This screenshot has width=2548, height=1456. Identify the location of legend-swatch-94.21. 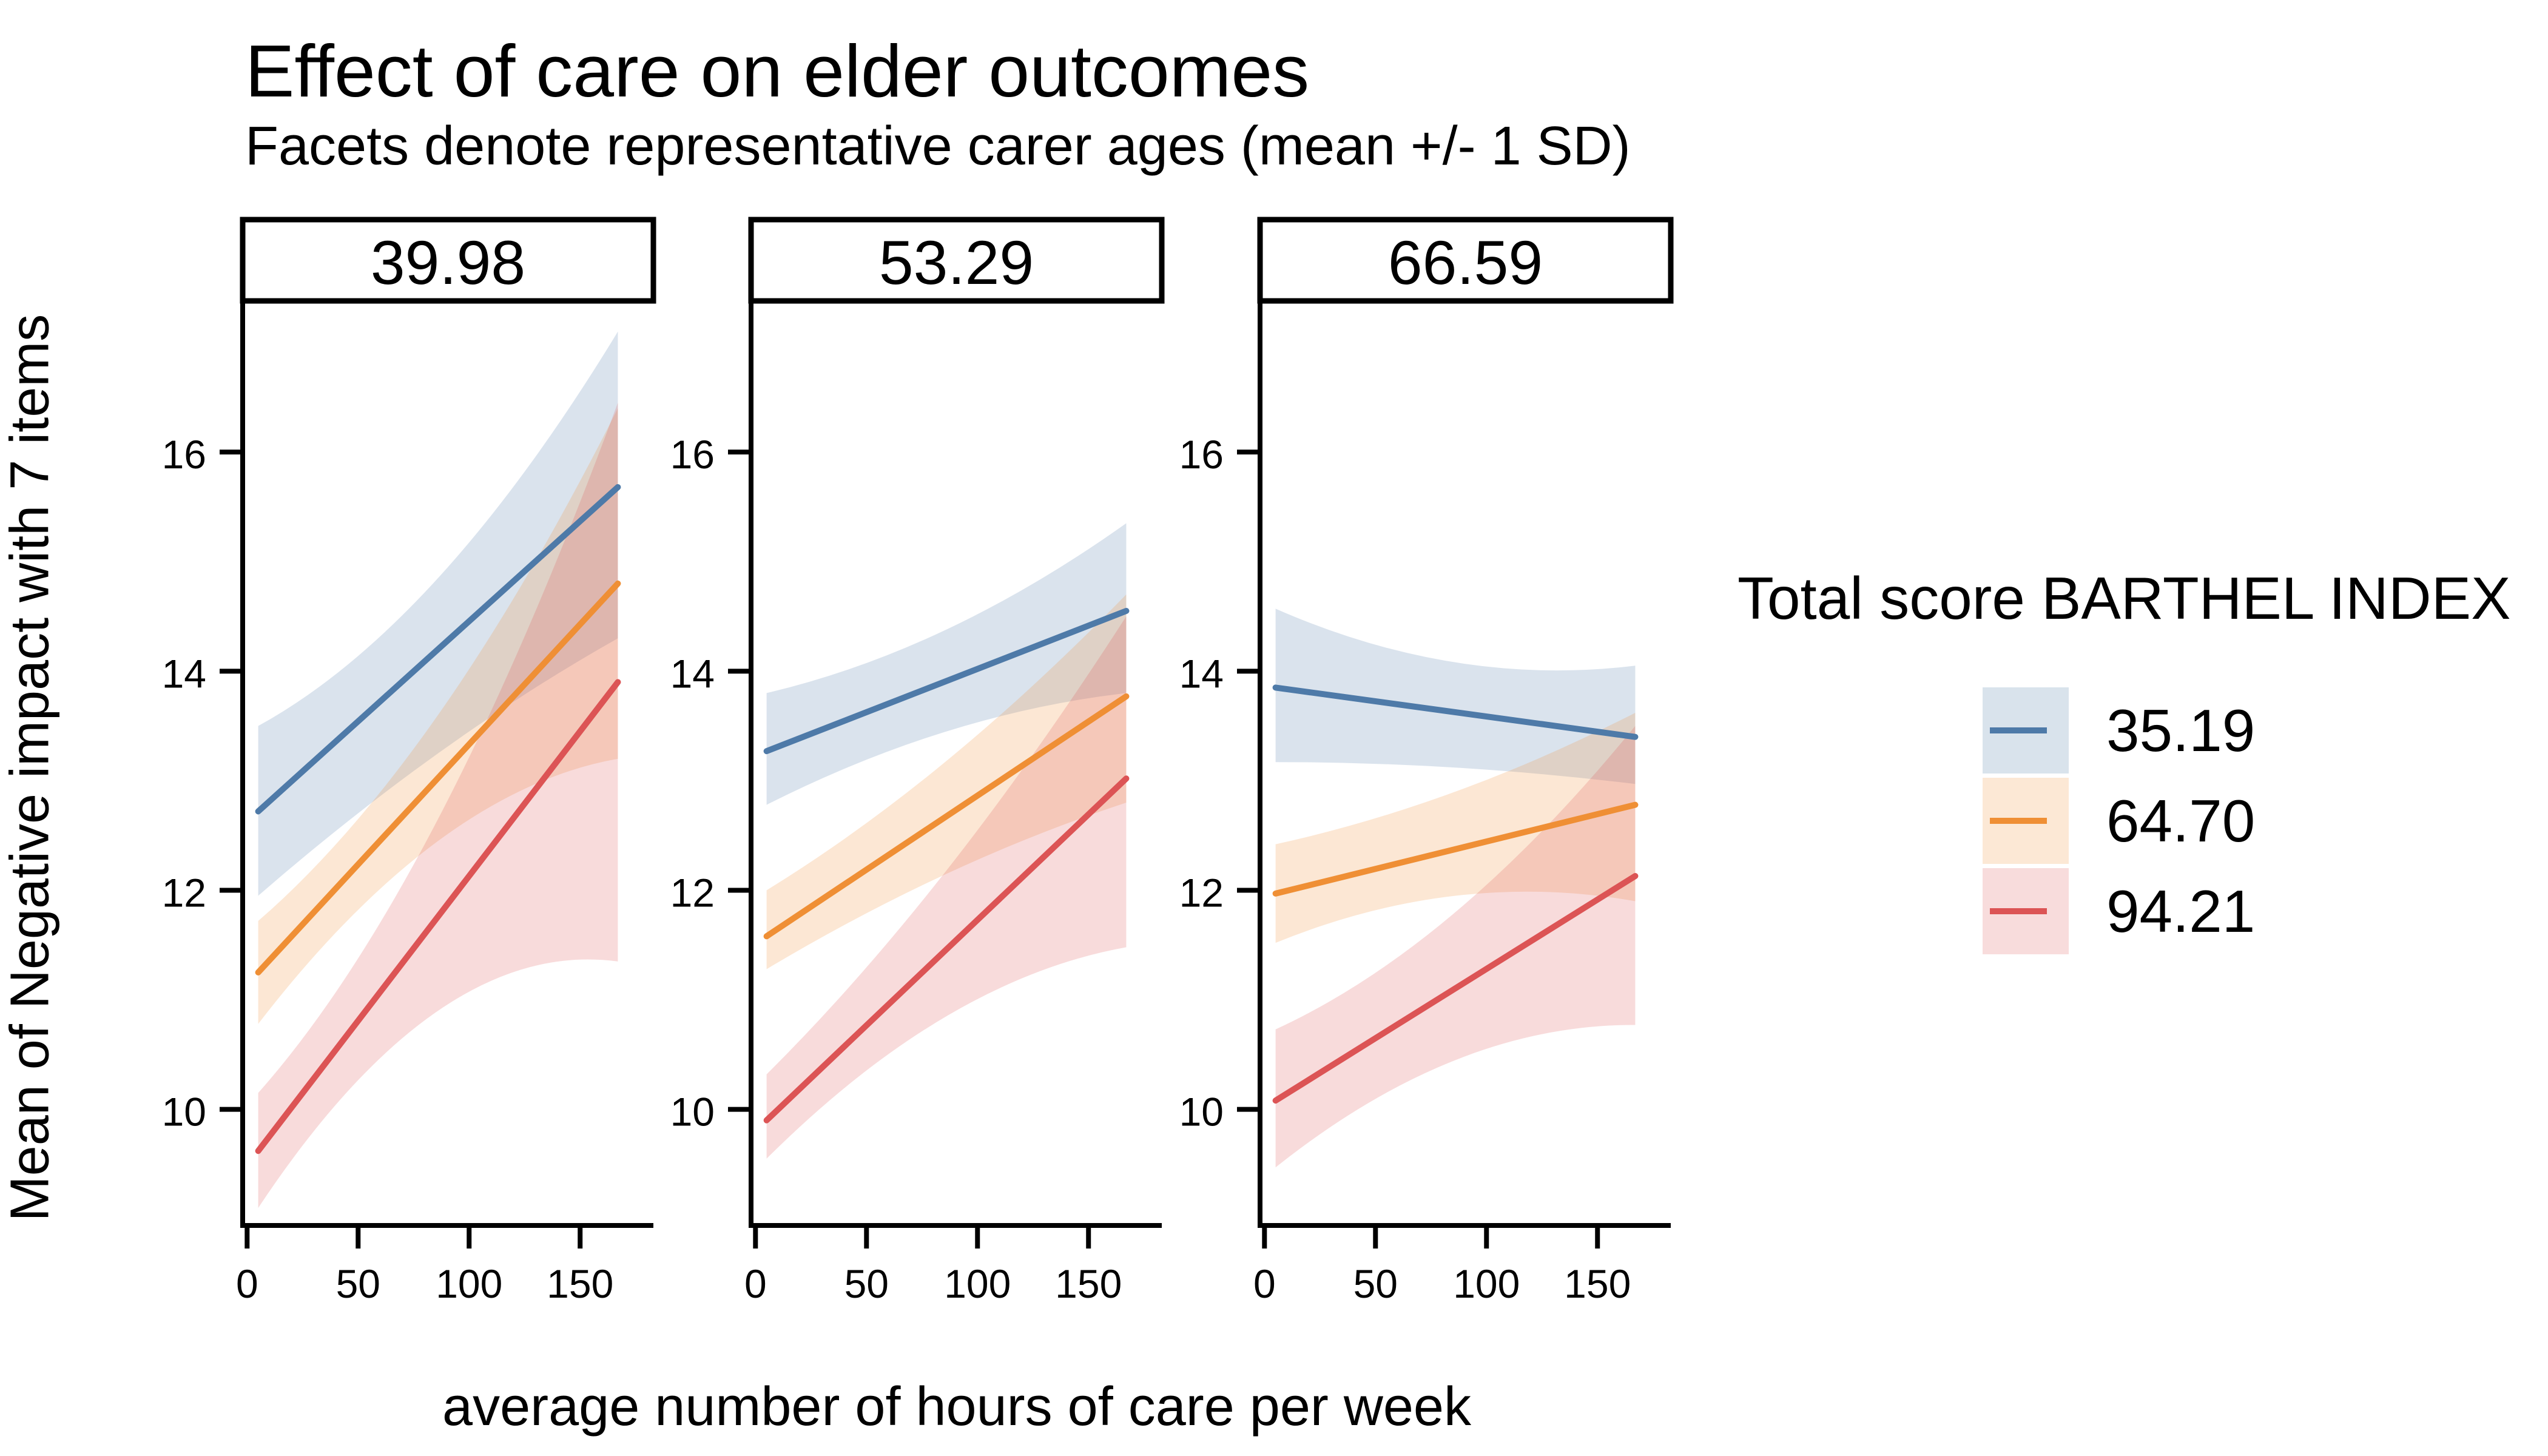
(2026, 911).